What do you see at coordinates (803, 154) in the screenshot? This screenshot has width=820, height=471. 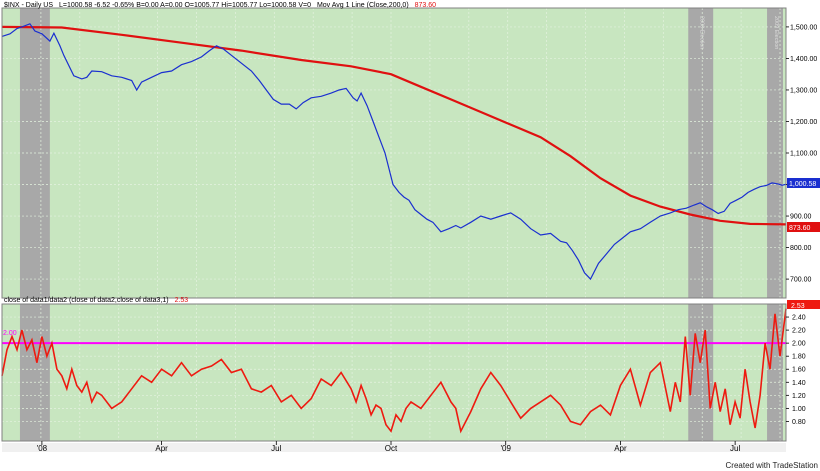 I see `y-tick-label: 1,100.00` at bounding box center [803, 154].